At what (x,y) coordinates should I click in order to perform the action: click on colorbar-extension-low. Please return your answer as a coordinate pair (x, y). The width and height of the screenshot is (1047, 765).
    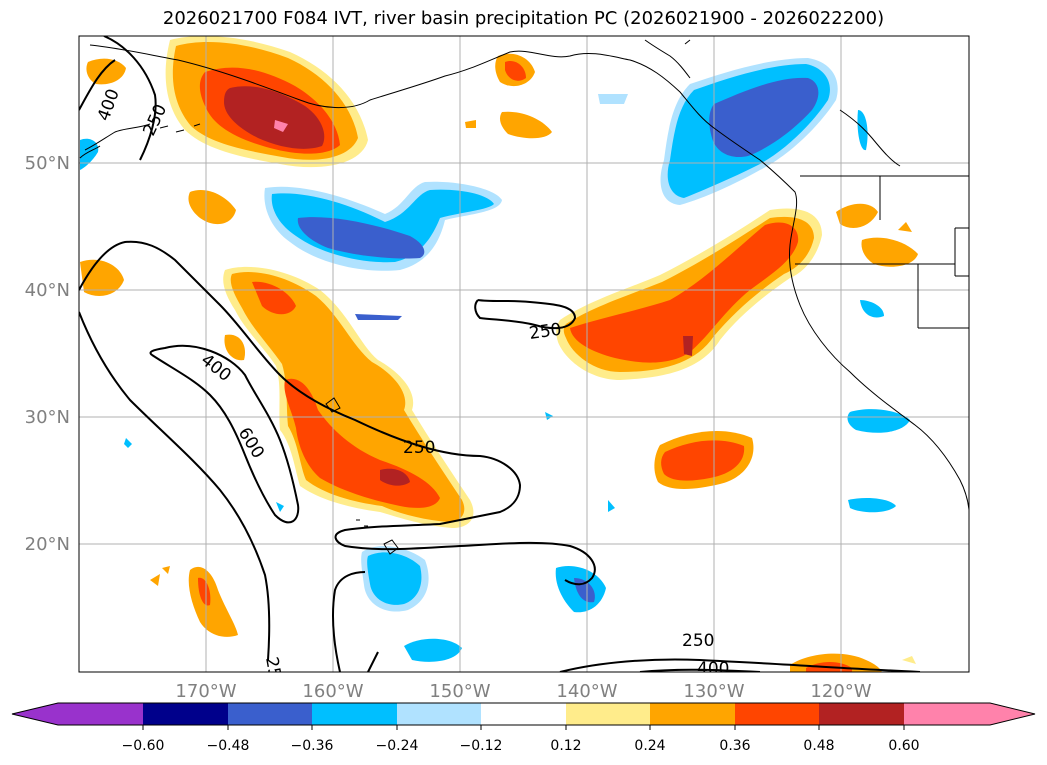
    Looking at the image, I should click on (35, 714).